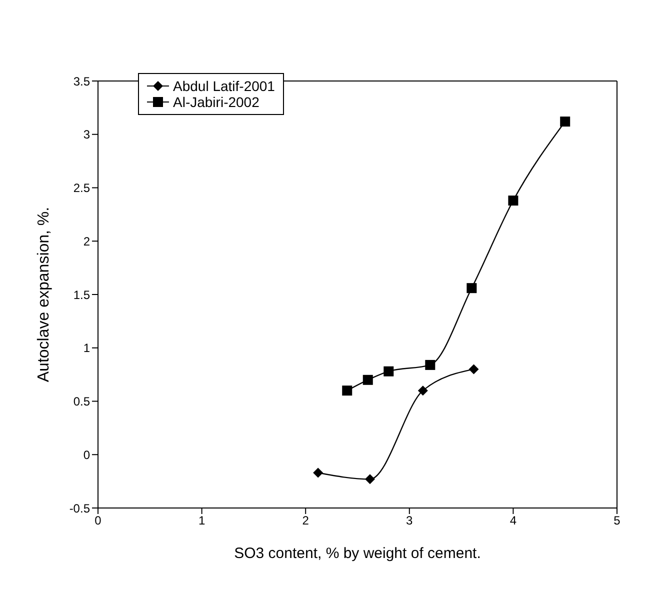 The width and height of the screenshot is (666, 599). I want to click on x-tick-label: 0, so click(98, 521).